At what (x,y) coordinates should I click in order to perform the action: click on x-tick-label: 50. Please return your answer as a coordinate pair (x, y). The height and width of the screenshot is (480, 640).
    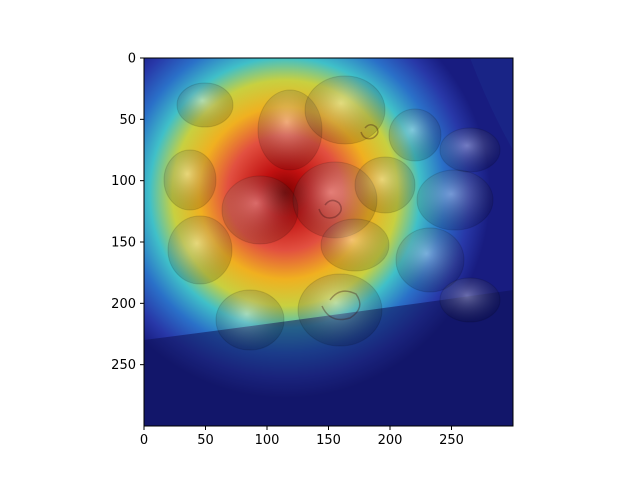
    Looking at the image, I should click on (205, 440).